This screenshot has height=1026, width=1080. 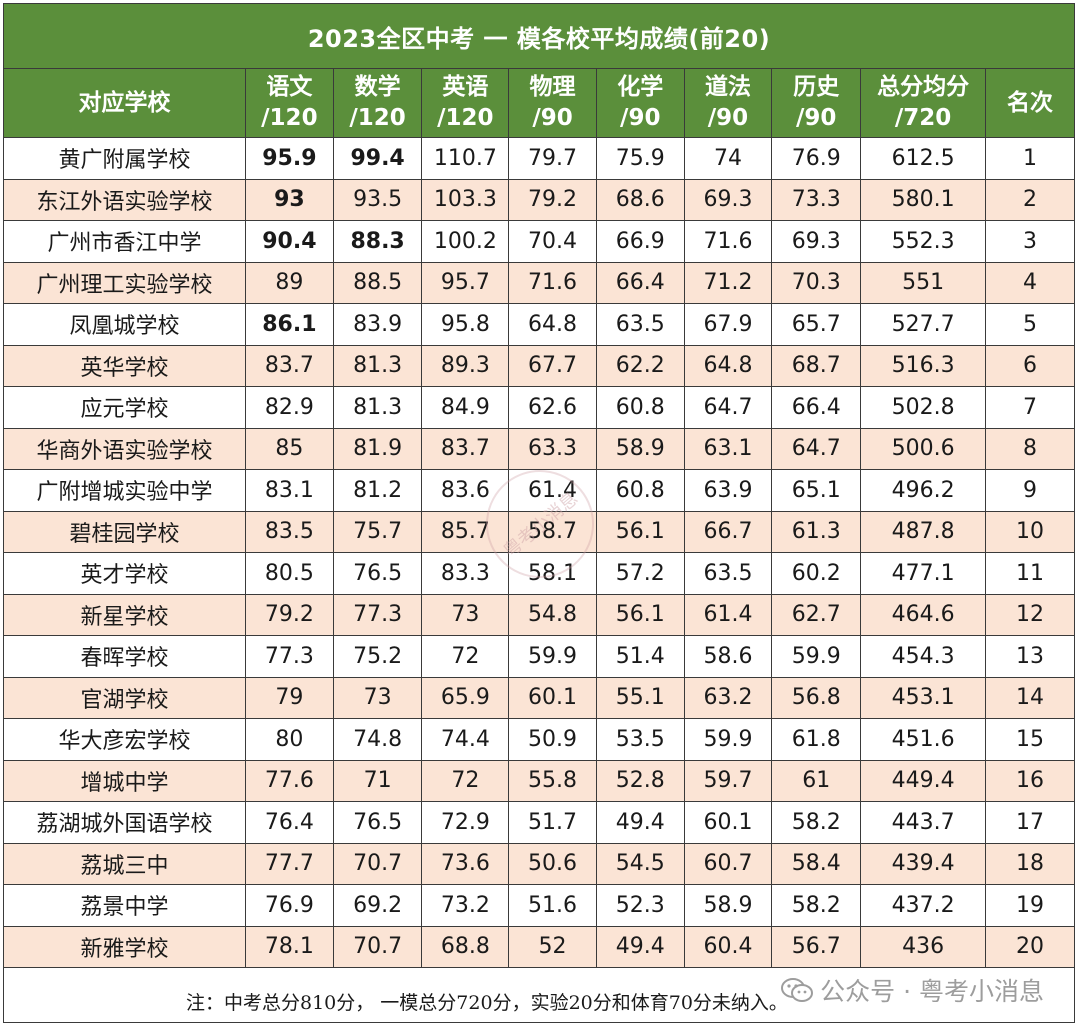 What do you see at coordinates (816, 780) in the screenshot?
I see `history-cell: 61` at bounding box center [816, 780].